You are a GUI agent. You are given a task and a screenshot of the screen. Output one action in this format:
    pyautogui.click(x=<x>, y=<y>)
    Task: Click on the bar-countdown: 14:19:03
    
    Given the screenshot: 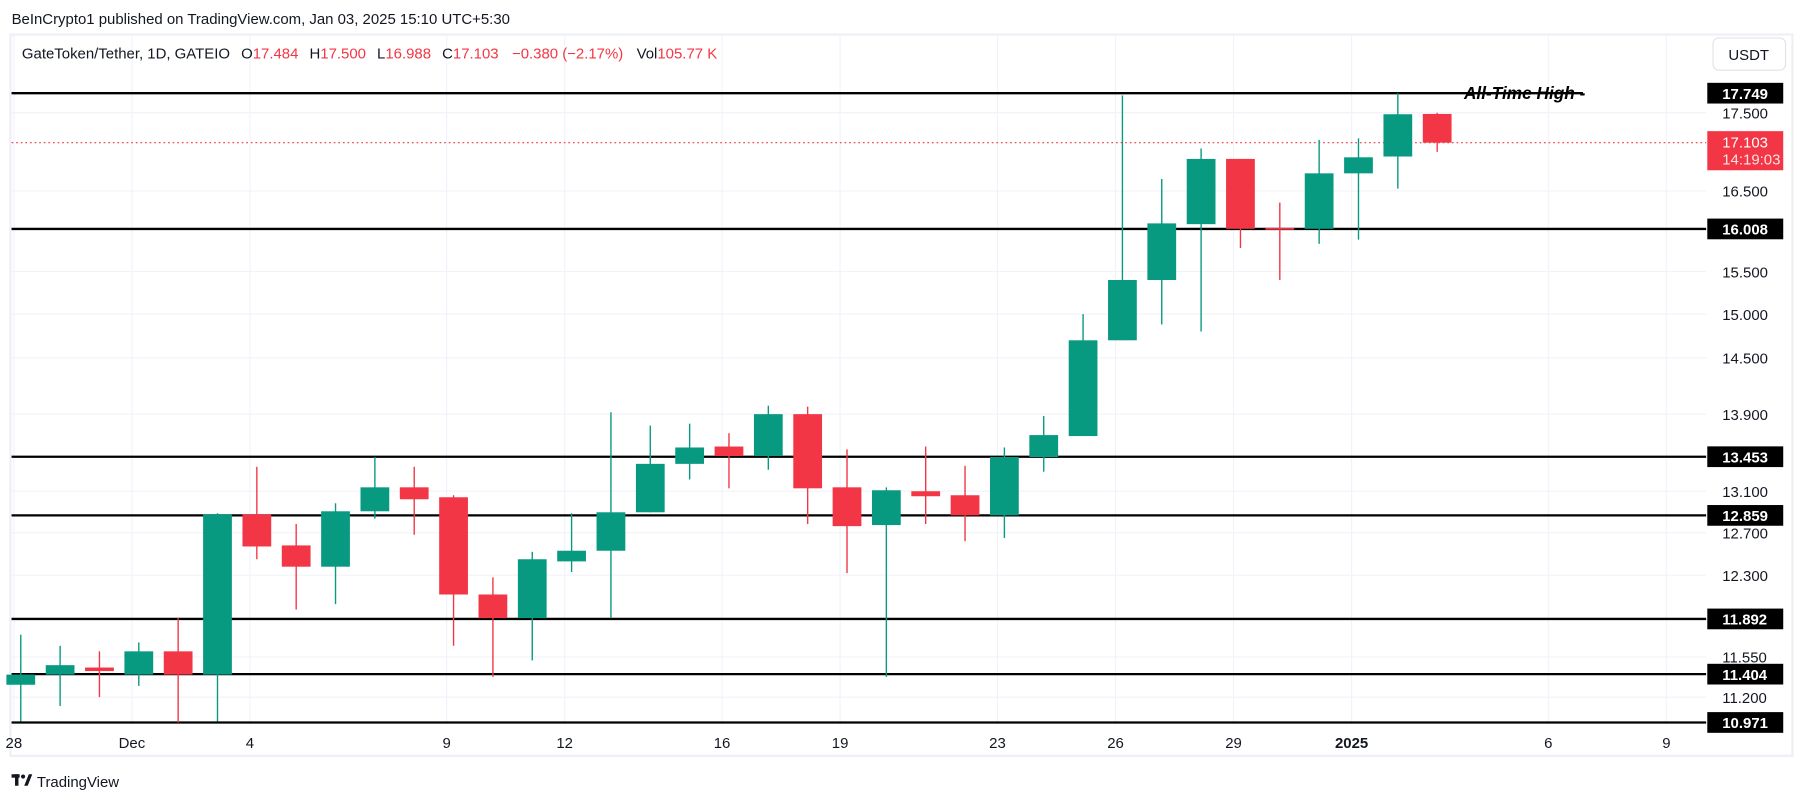 What is the action you would take?
    pyautogui.click(x=1751, y=160)
    